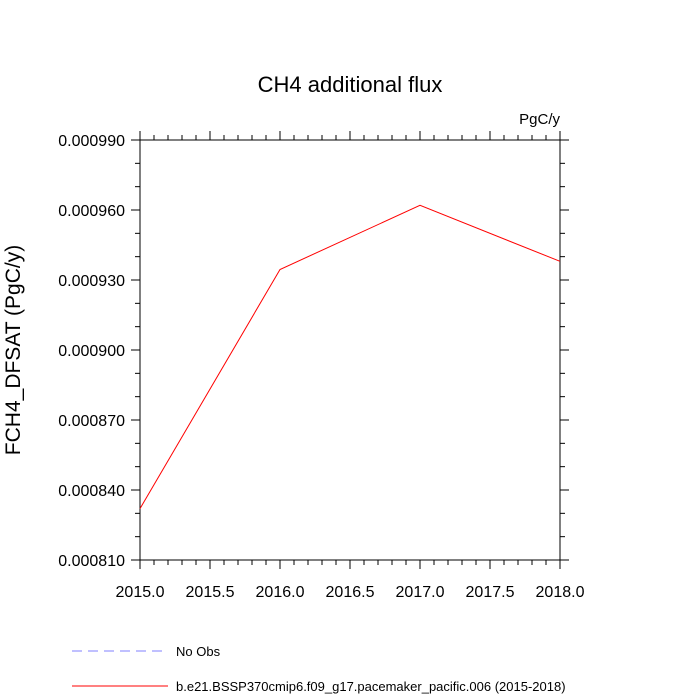 The height and width of the screenshot is (700, 700). What do you see at coordinates (198, 651) in the screenshot?
I see `legend-label: No Obs` at bounding box center [198, 651].